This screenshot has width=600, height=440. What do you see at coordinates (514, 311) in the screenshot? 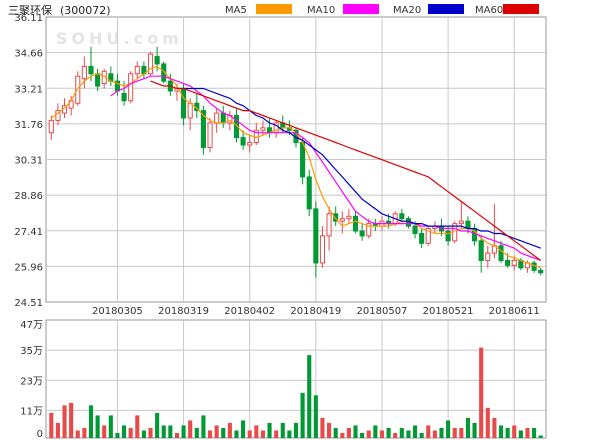
I see `date-tick-label: 20180611` at bounding box center [514, 311].